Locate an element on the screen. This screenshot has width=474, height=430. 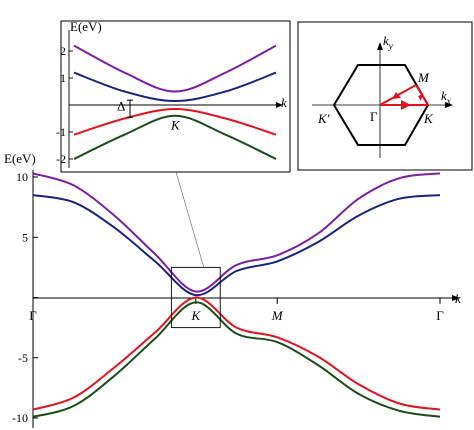
gap-label: Δ is located at coordinates (121, 105).